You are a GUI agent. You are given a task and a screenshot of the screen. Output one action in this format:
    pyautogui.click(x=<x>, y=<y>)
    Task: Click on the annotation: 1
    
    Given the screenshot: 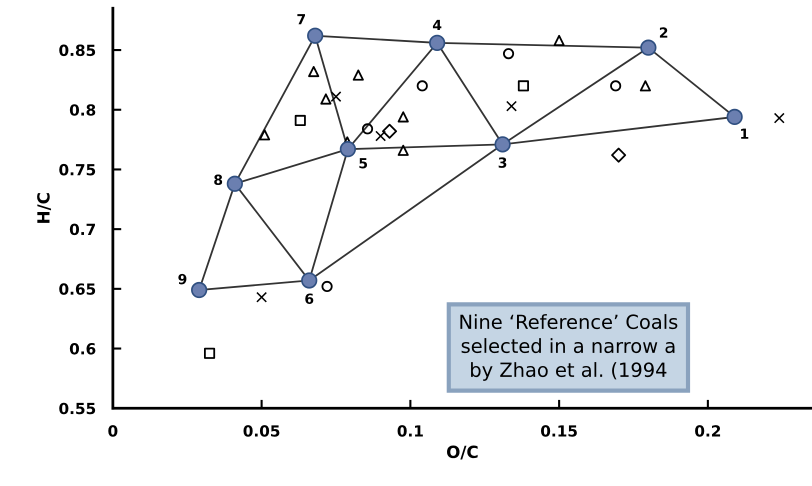 What is the action you would take?
    pyautogui.click(x=744, y=133)
    